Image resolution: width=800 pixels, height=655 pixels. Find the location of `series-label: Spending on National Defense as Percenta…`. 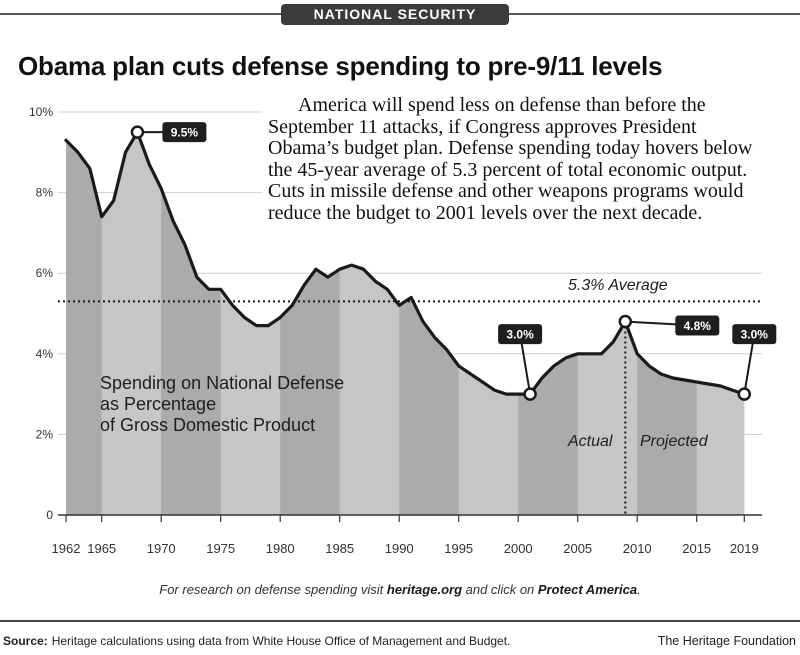

series-label: Spending on National Defense as Percenta… is located at coordinates (222, 404).